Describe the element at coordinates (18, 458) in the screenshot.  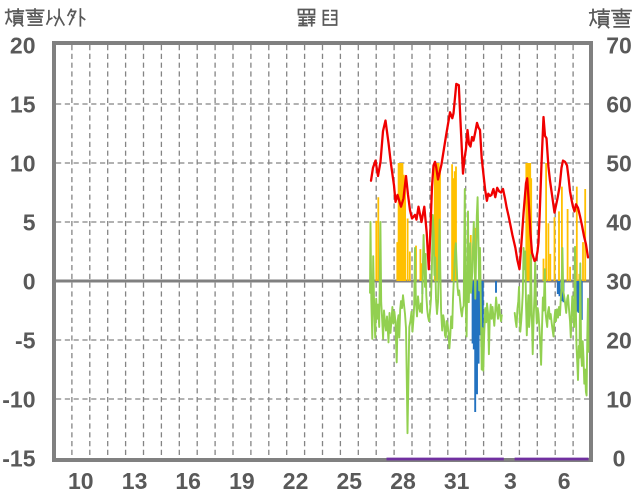
I see `svg-text: -15` at that location.